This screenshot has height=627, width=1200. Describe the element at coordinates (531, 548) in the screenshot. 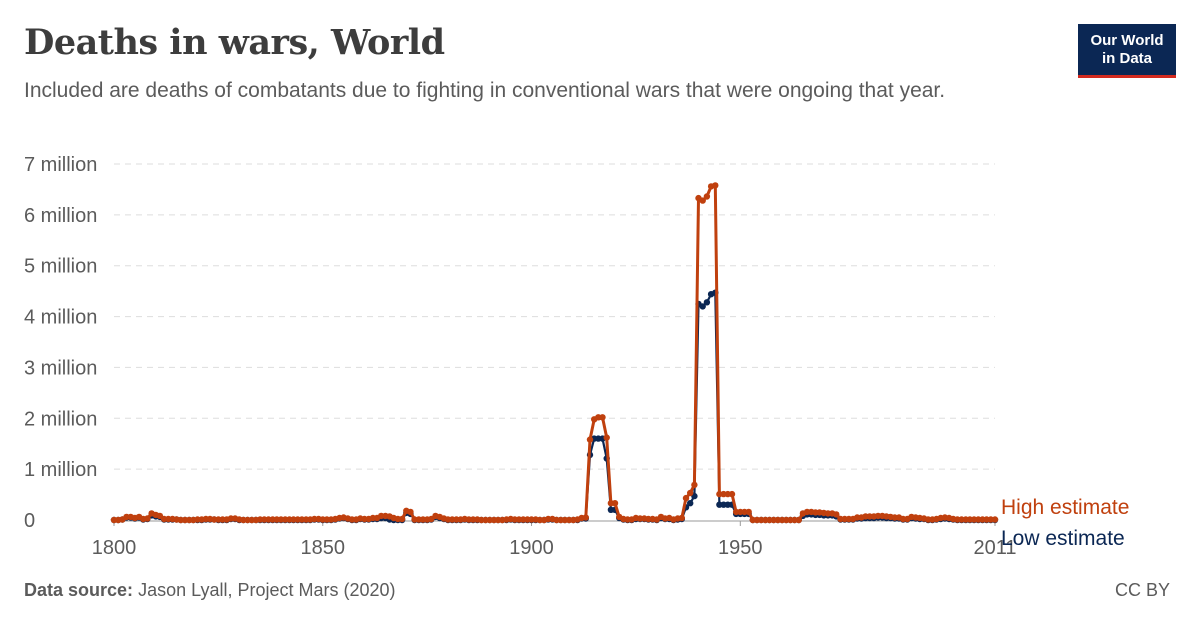

I see `x-tick-label: 1900` at that location.